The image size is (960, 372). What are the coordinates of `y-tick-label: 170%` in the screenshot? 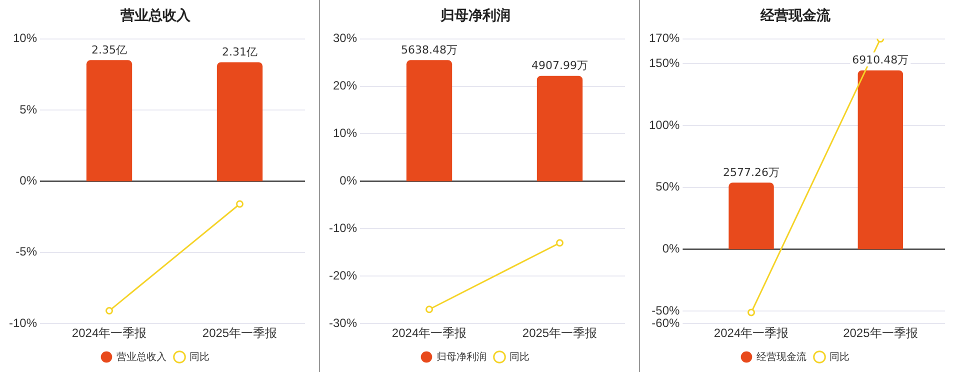 It's located at (664, 38).